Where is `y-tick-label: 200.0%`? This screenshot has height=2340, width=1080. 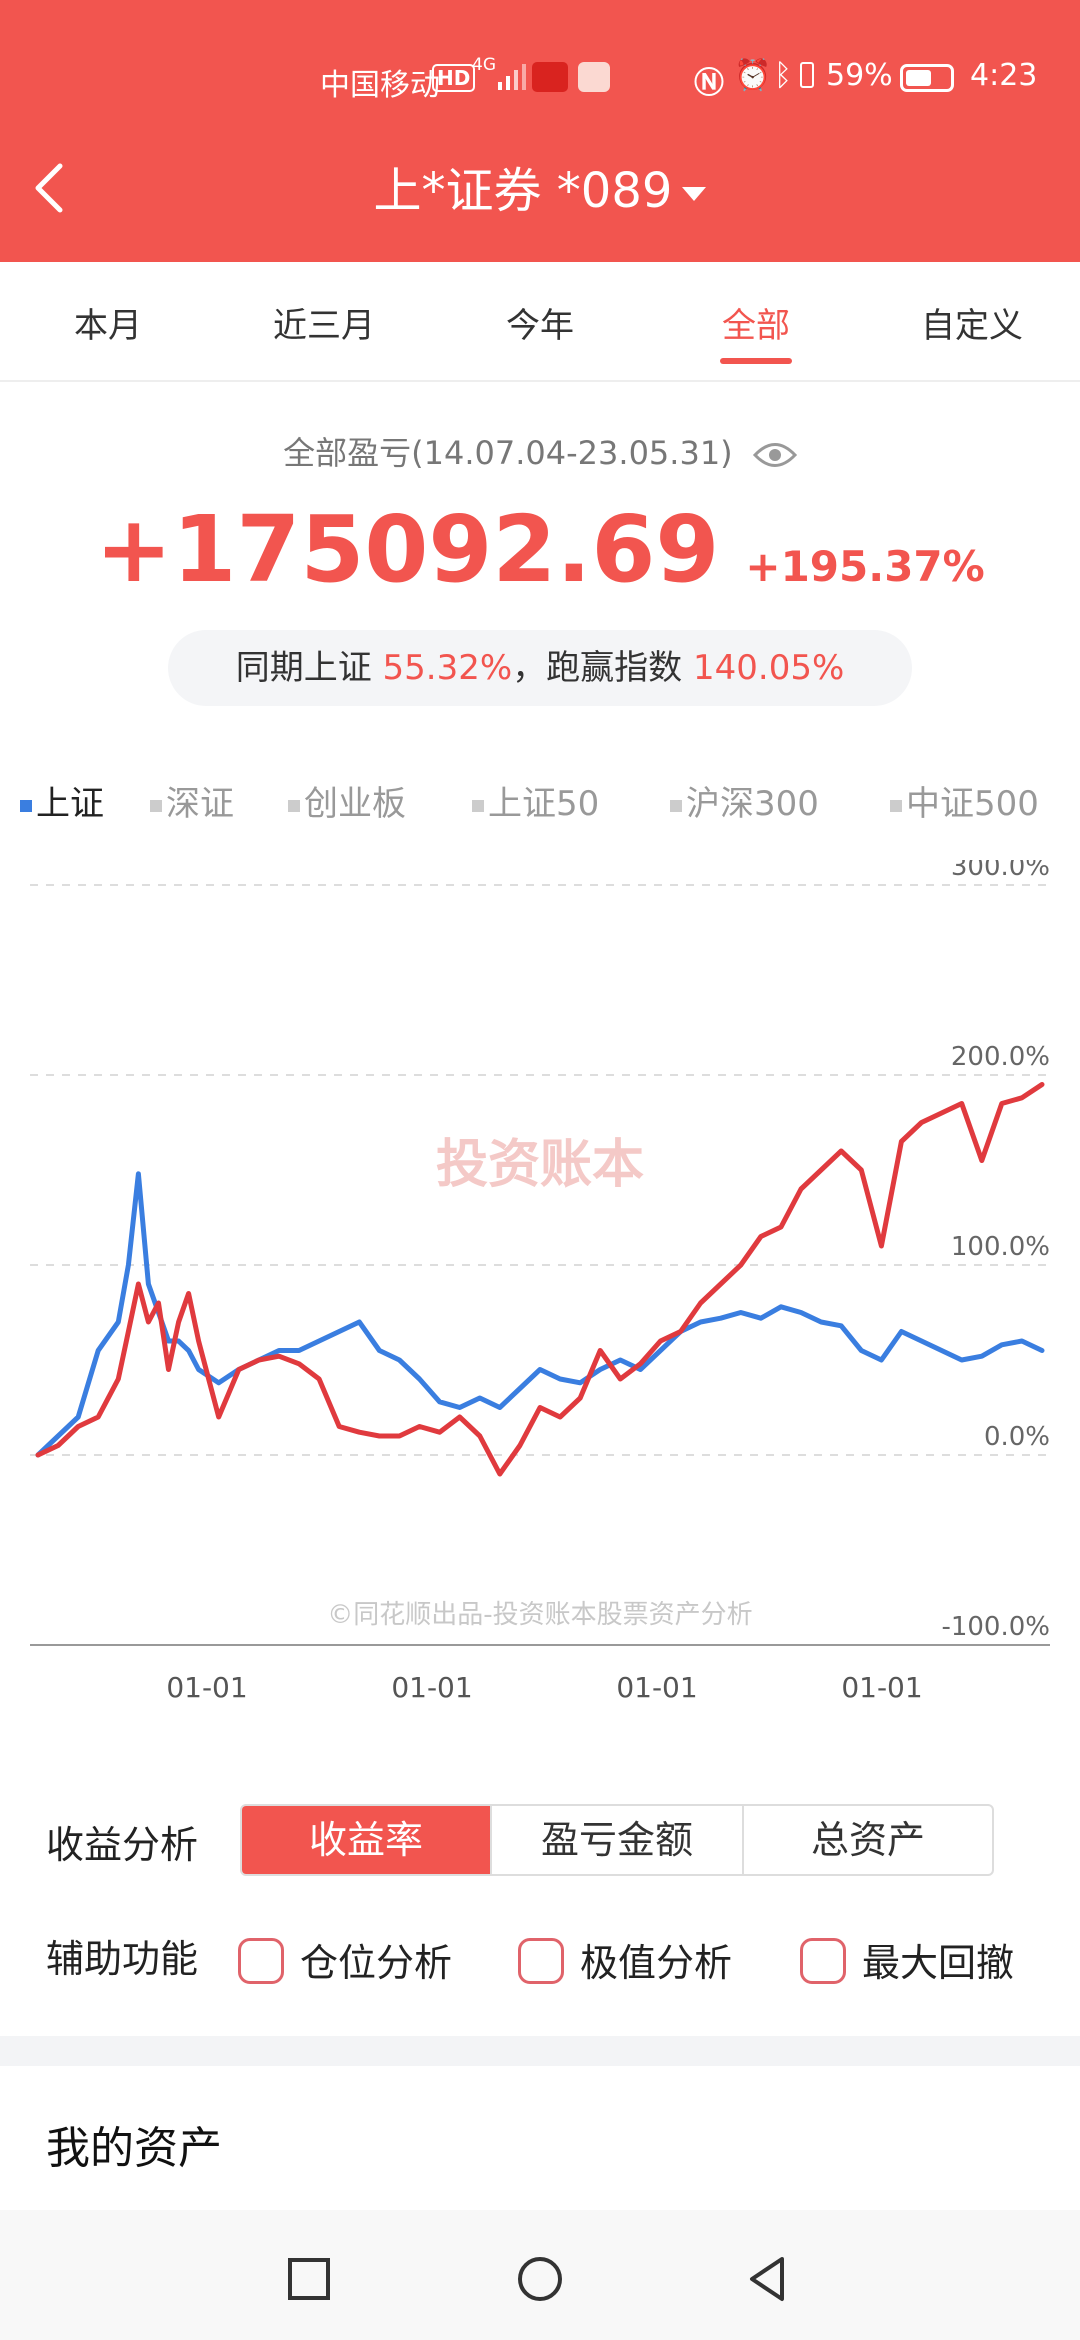 y-tick-label: 200.0% is located at coordinates (1000, 1057).